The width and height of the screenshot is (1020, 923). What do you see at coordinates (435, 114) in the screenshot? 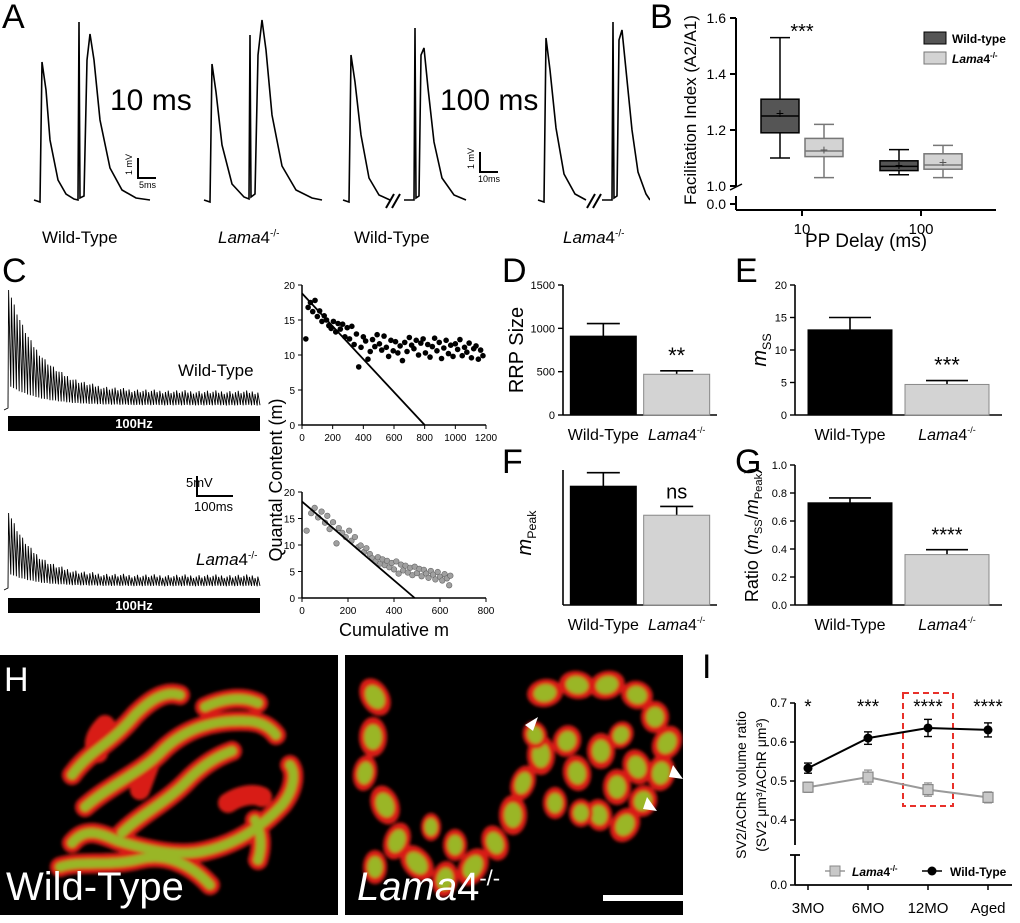
I see `trace-wt-100ms-b` at bounding box center [435, 114].